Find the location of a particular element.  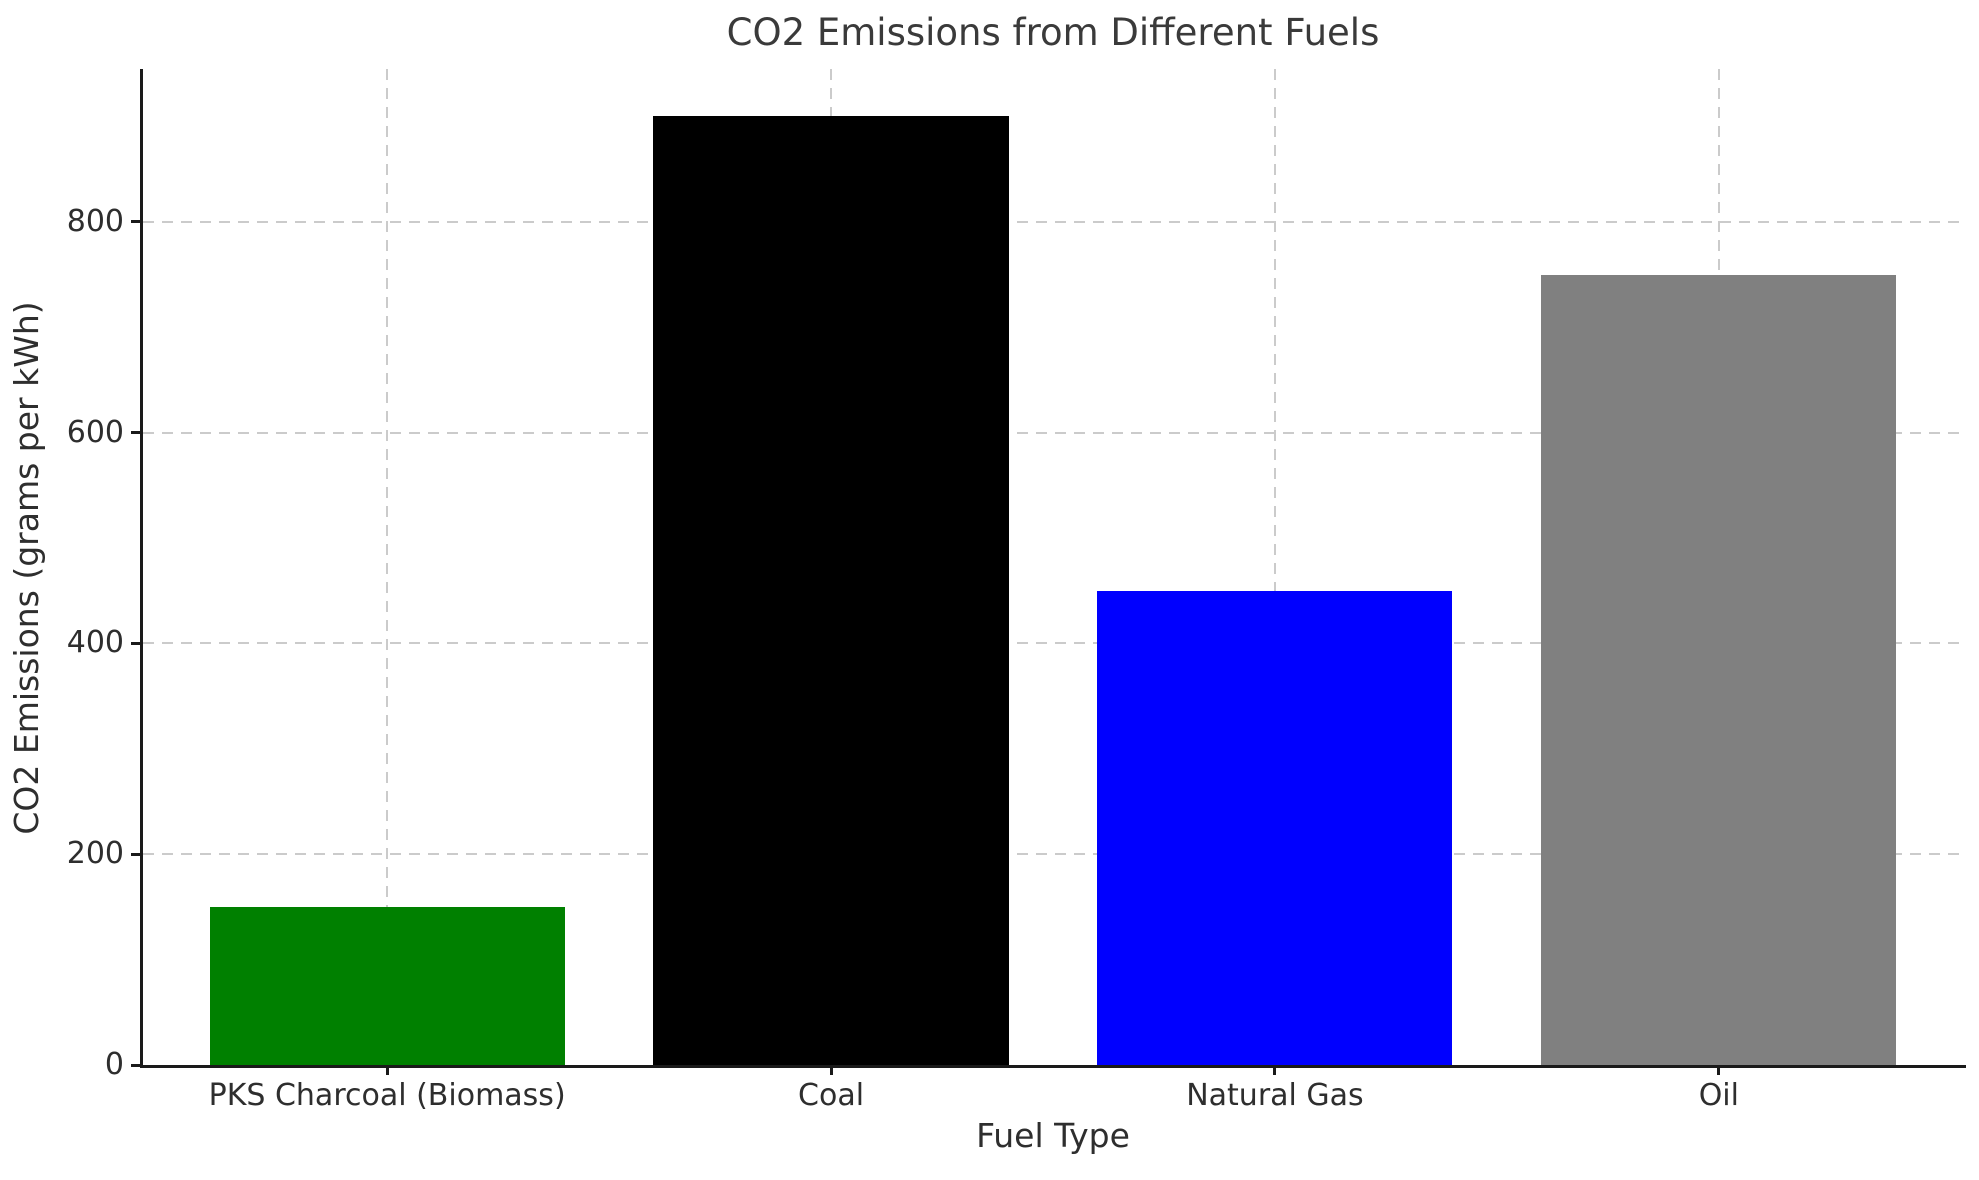

x-axis-label: Fuel Type is located at coordinates (1053, 1135).